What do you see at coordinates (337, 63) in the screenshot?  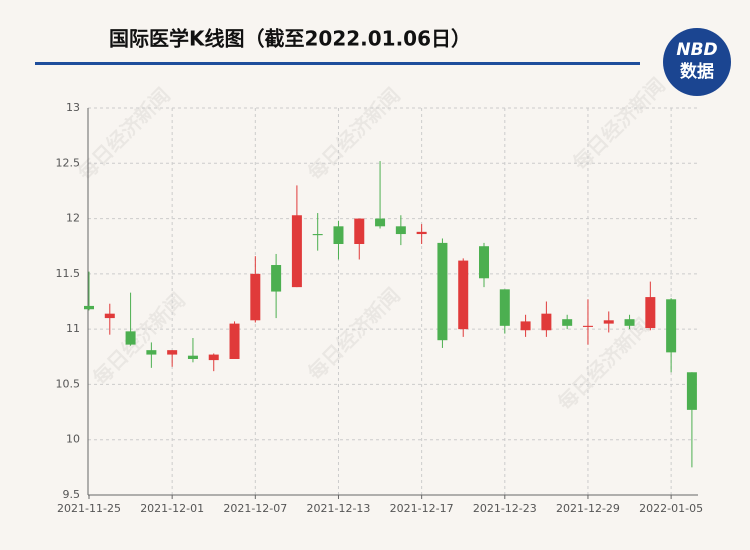 I see `title-underline` at bounding box center [337, 63].